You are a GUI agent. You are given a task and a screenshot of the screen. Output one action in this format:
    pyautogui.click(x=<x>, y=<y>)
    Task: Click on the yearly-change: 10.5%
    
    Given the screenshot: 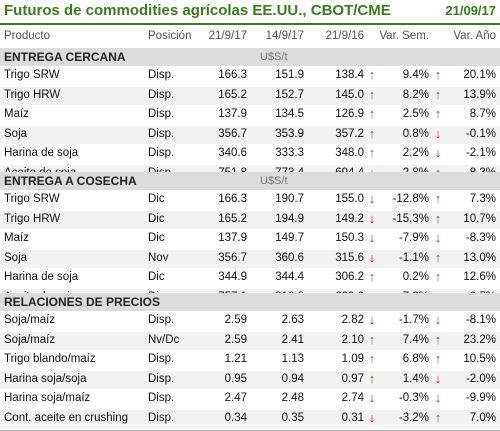 What is the action you would take?
    pyautogui.click(x=479, y=359)
    